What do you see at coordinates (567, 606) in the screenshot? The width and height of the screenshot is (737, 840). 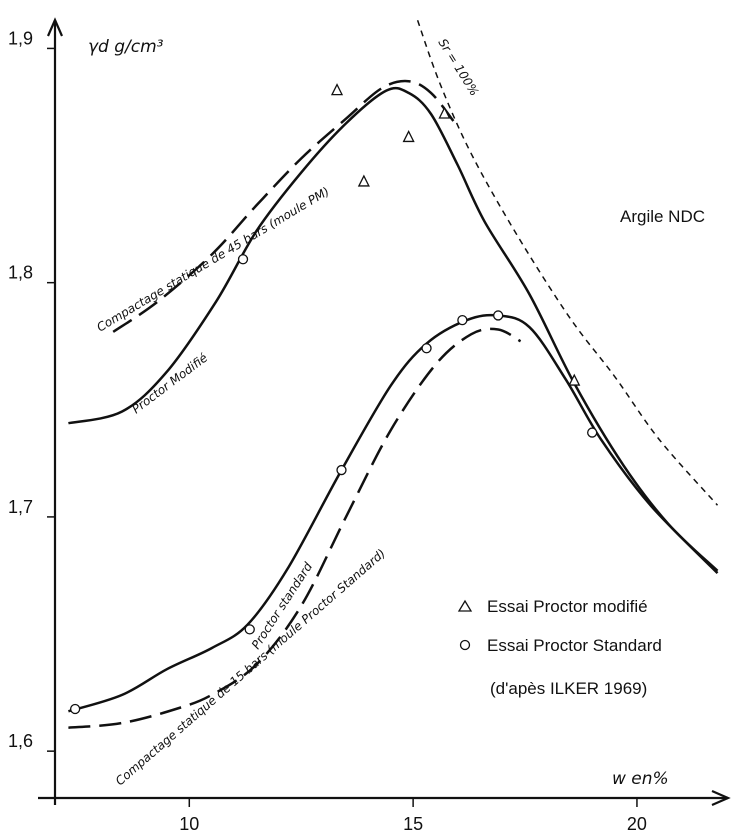 I see `legend-label-proctor-modifie: Essai Proctor modifié` at bounding box center [567, 606].